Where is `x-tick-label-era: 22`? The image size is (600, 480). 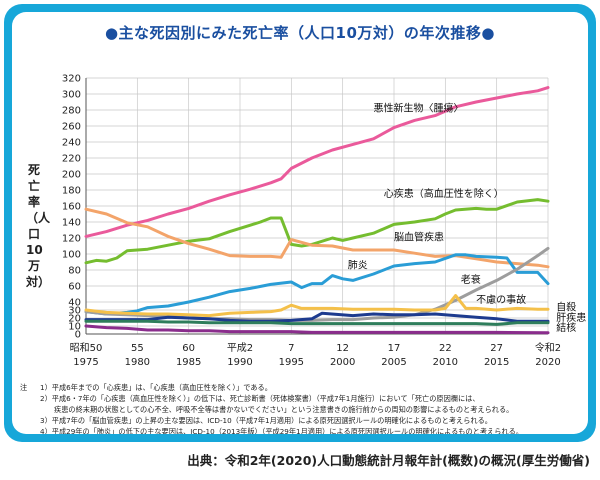
x-tick-label-era: 22 is located at coordinates (445, 348).